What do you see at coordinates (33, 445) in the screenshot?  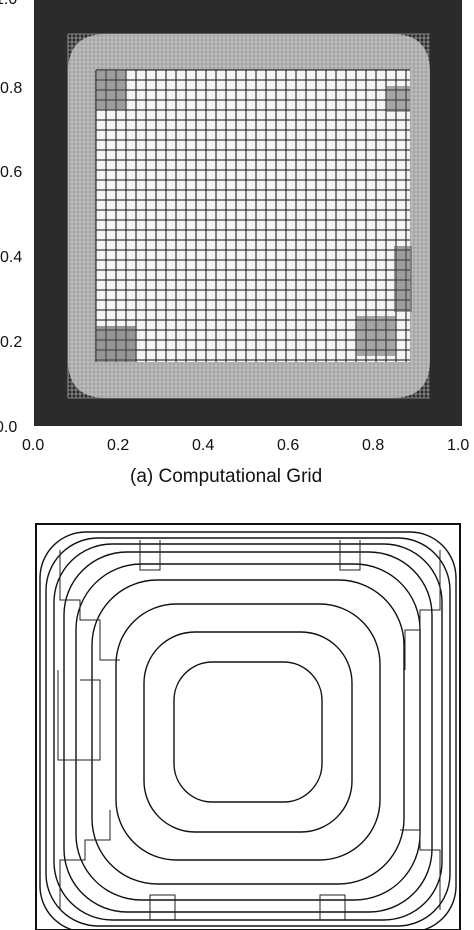 I see `x-tick-label: 0.0` at bounding box center [33, 445].